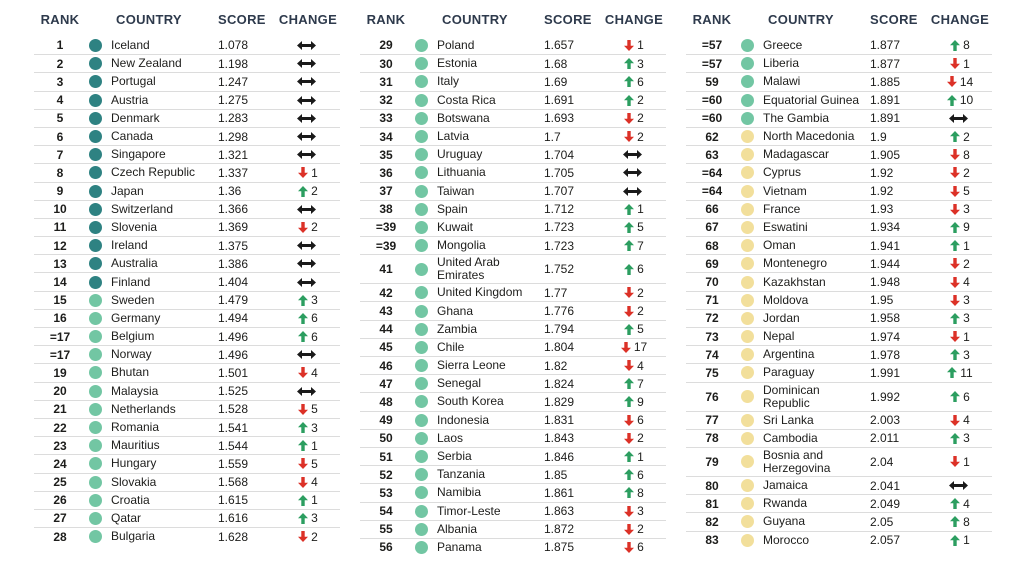  I want to click on rank-cell: 16, so click(60, 318).